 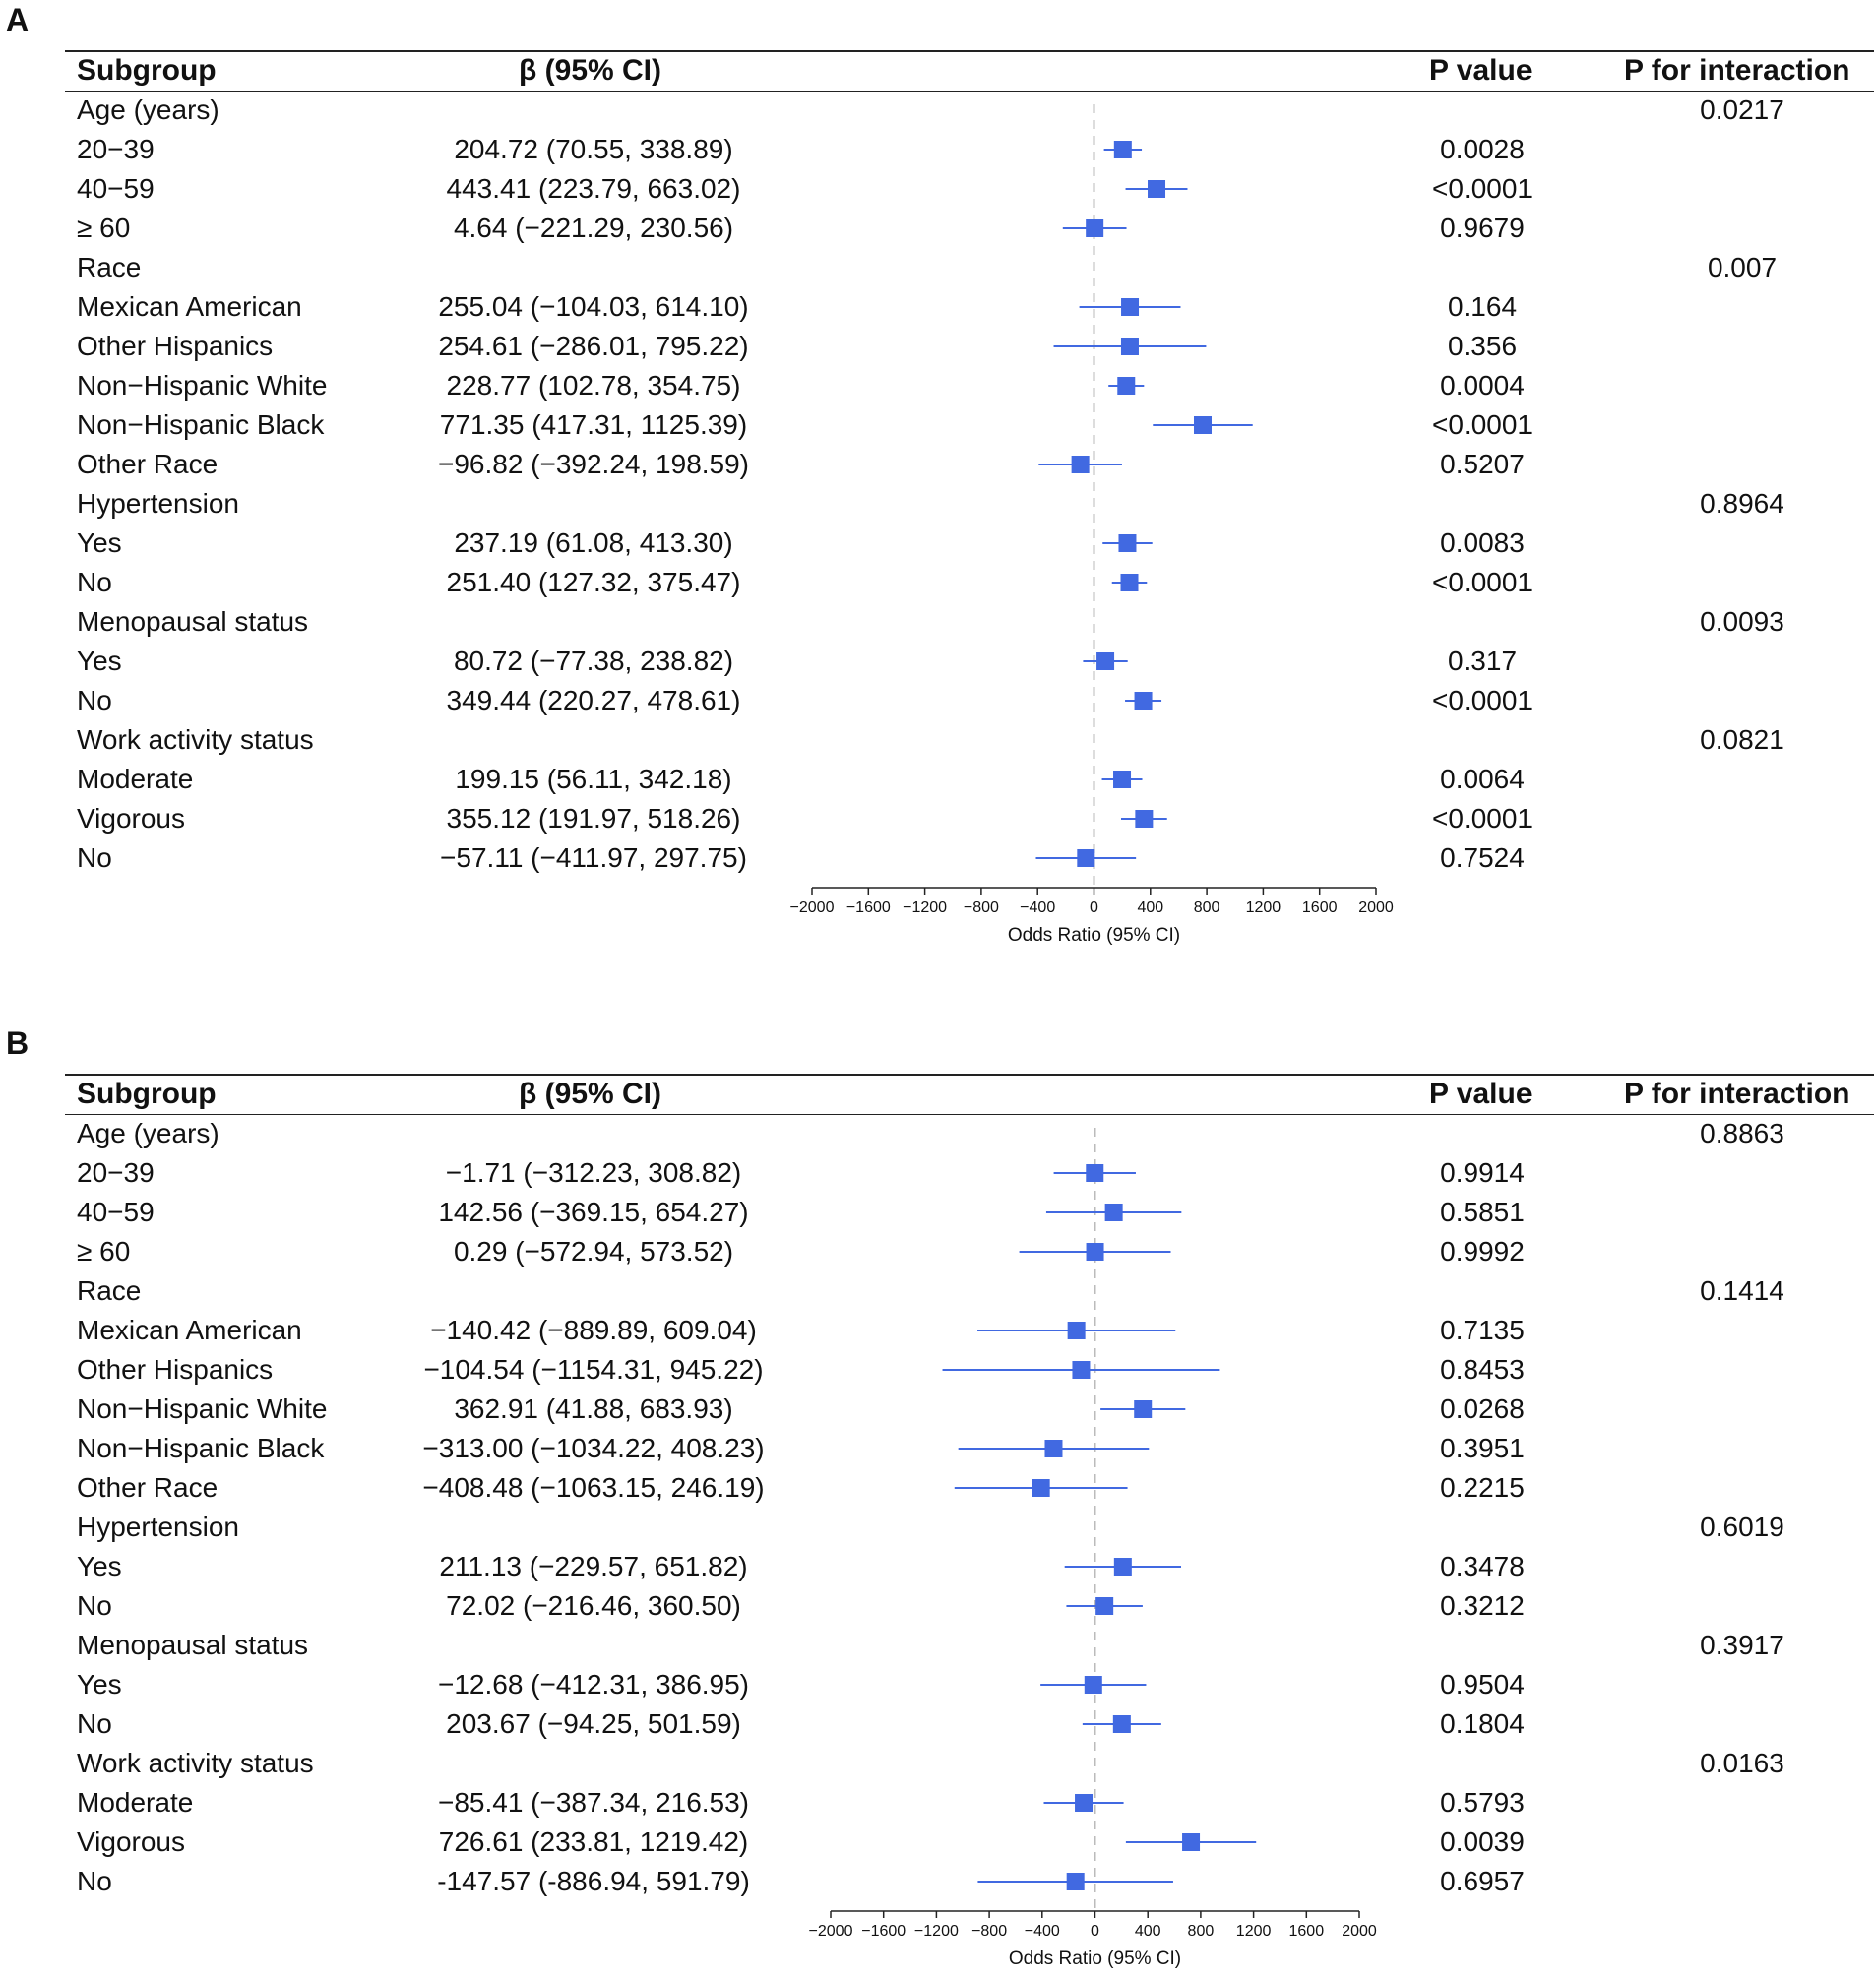 I want to click on beta-ci-value: 4.64 (−221.29, 230.56), so click(x=593, y=228).